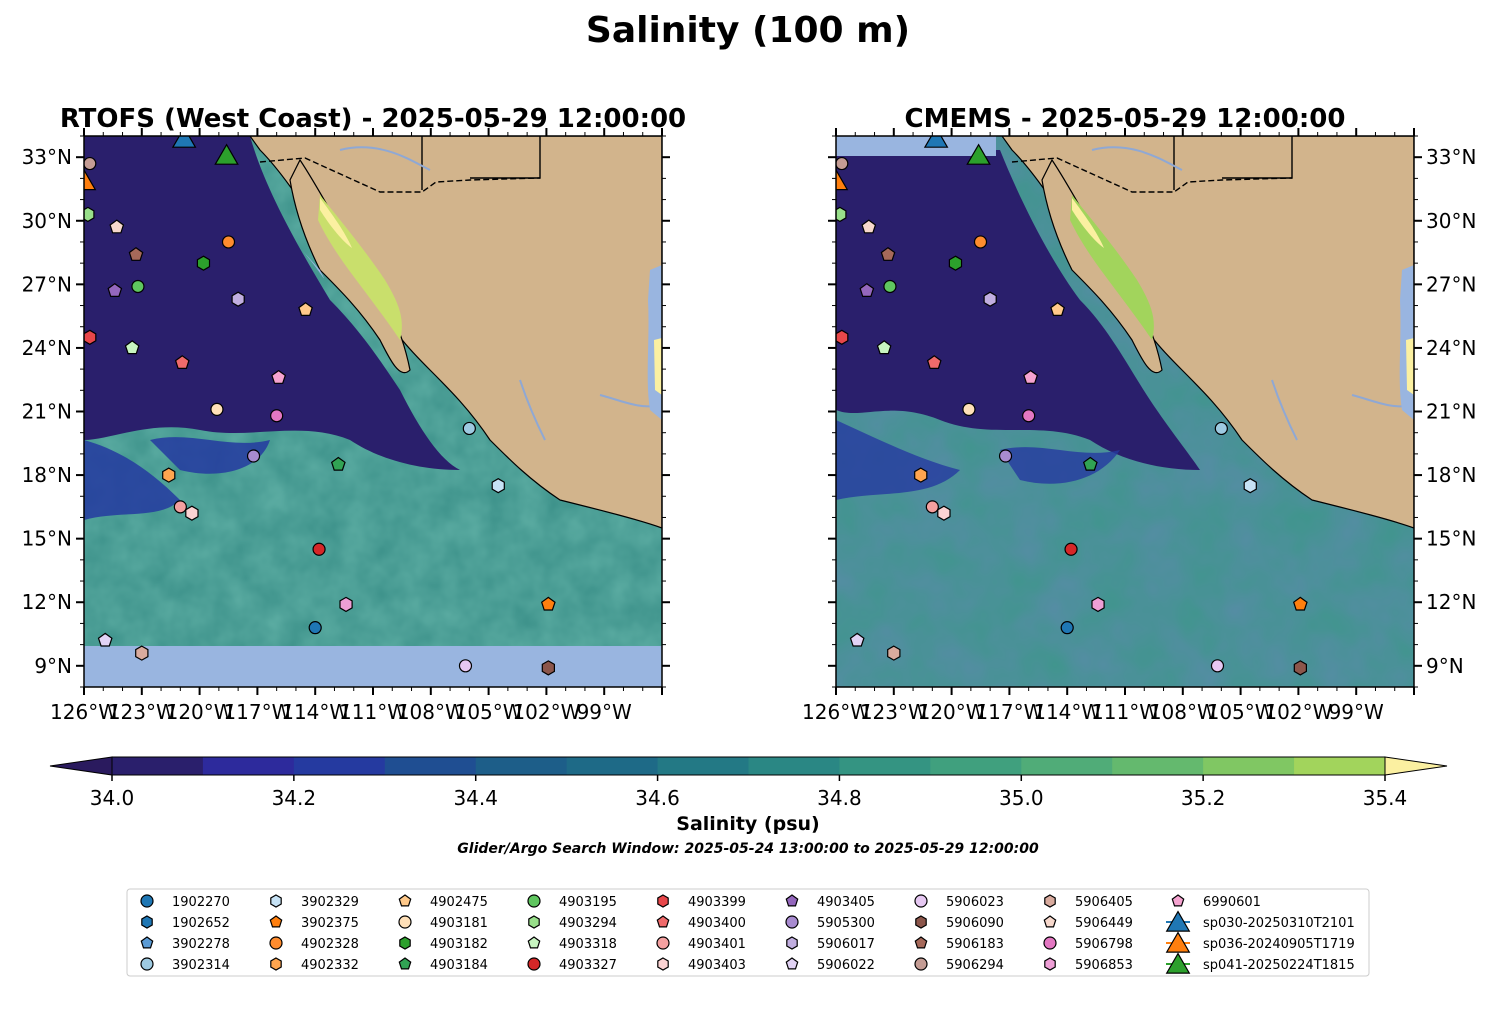 The image size is (1497, 1014). I want to click on y-tick-label: 9°N, so click(1445, 666).